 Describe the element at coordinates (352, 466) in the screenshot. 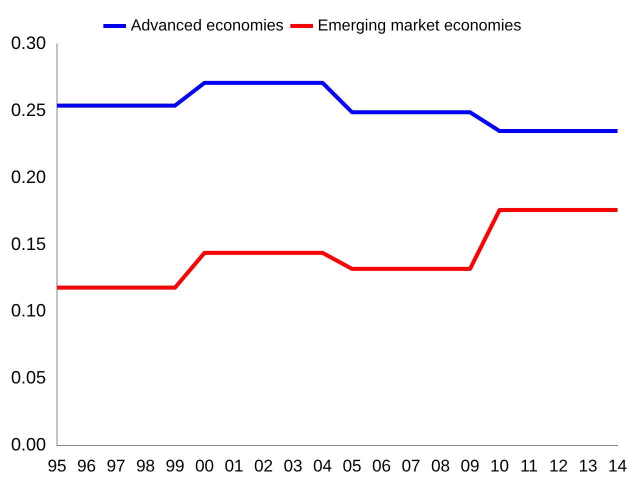

I see `x-tick-label: 05` at that location.